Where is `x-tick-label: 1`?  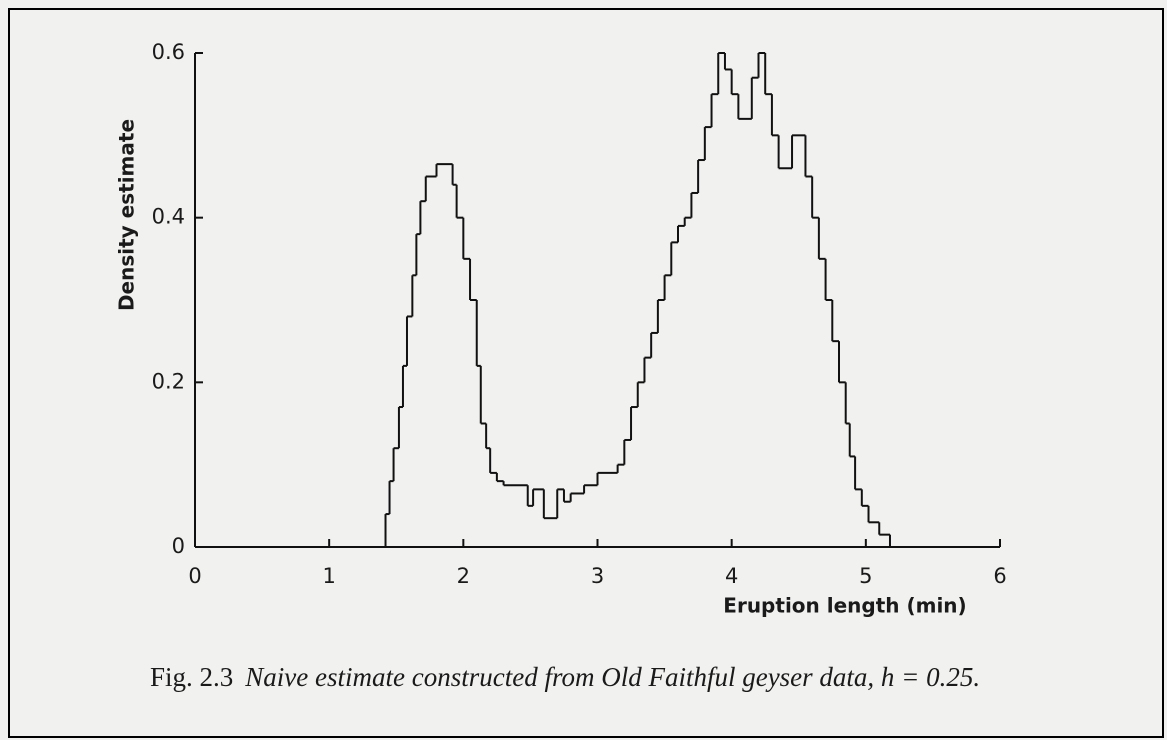 x-tick-label: 1 is located at coordinates (328, 576).